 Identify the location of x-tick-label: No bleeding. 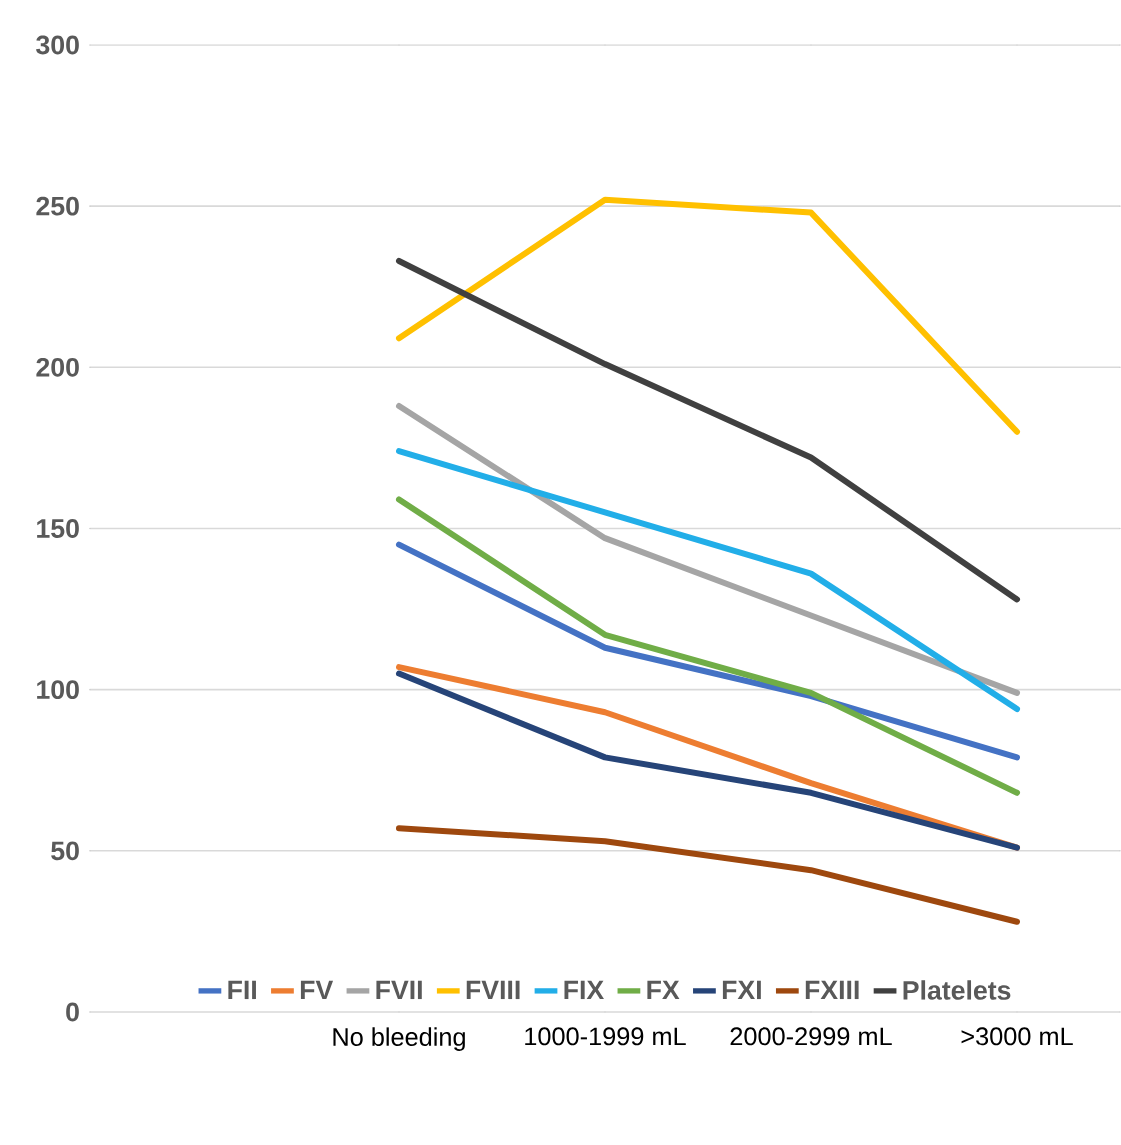
(399, 1039).